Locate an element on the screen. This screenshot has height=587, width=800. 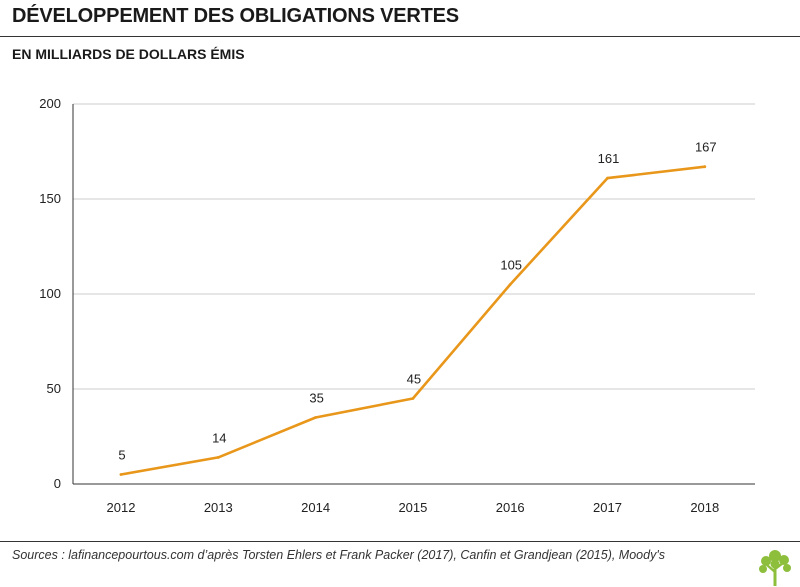
data-label: 105 is located at coordinates (511, 265).